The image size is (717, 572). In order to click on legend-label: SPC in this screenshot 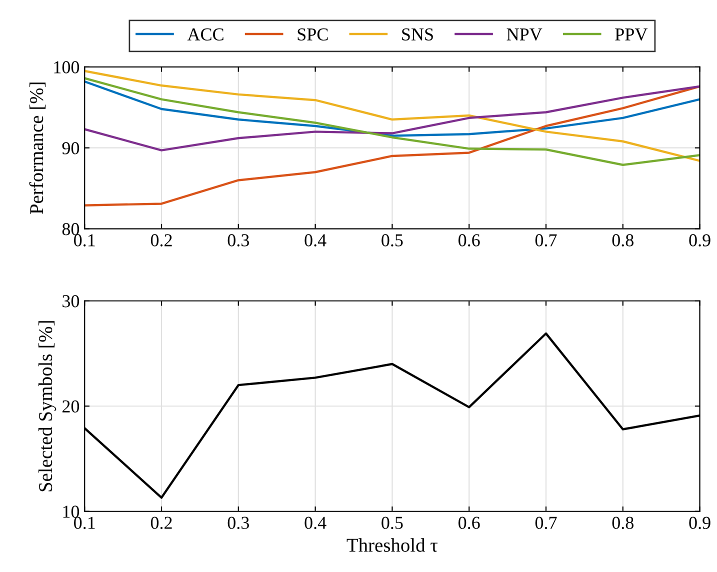, I will do `click(313, 34)`.